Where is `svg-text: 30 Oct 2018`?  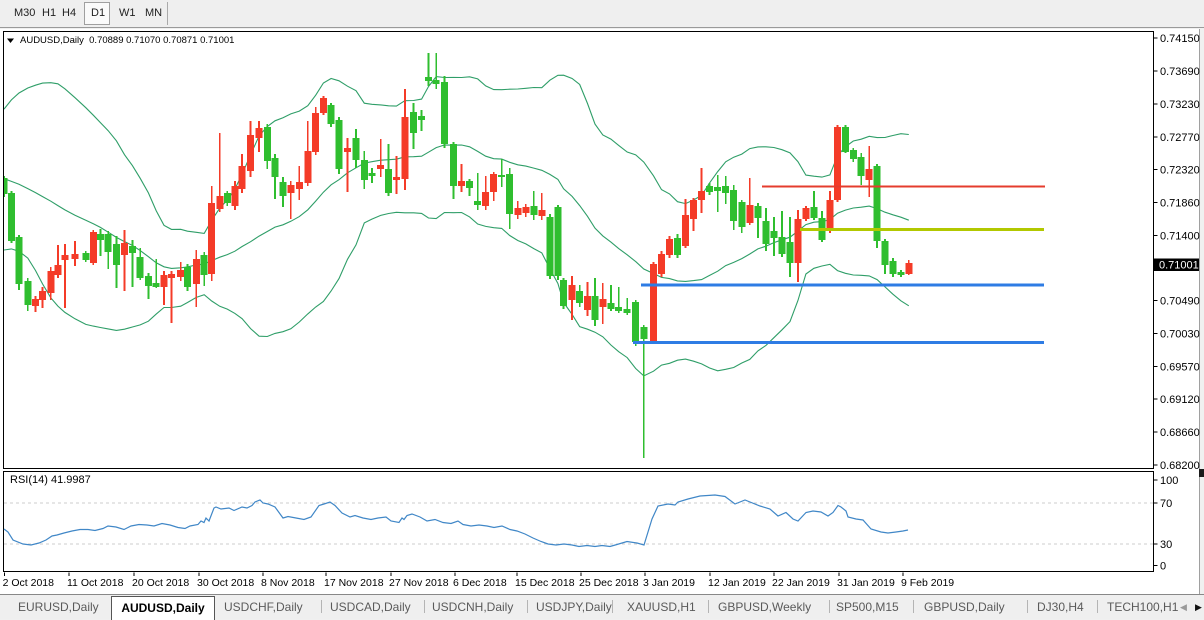 svg-text: 30 Oct 2018 is located at coordinates (225, 583).